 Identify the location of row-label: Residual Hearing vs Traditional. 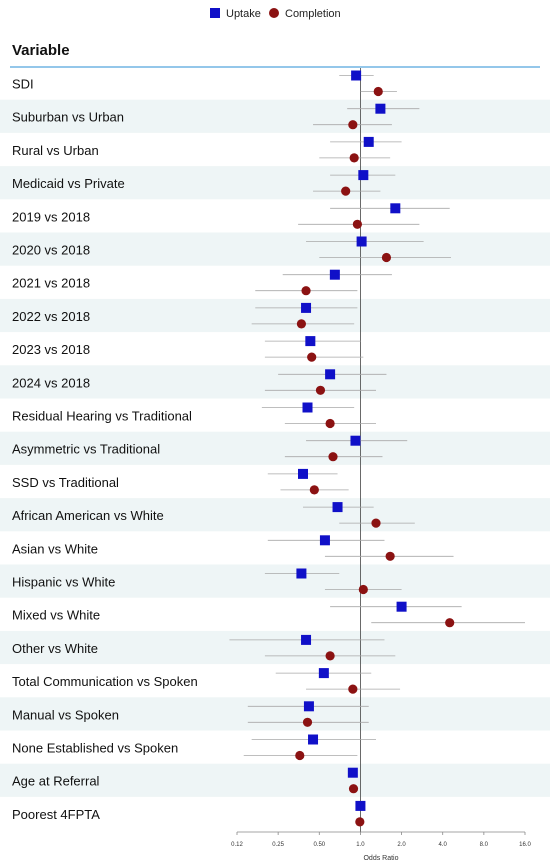
(102, 416).